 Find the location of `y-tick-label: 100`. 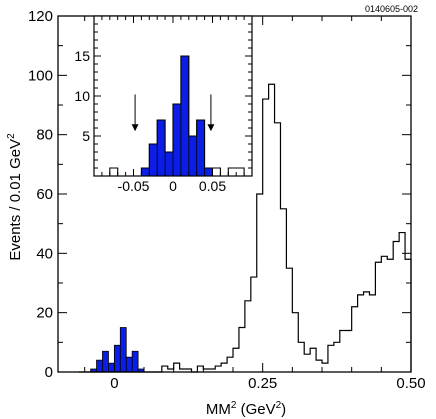

y-tick-label: 100 is located at coordinates (40, 75).